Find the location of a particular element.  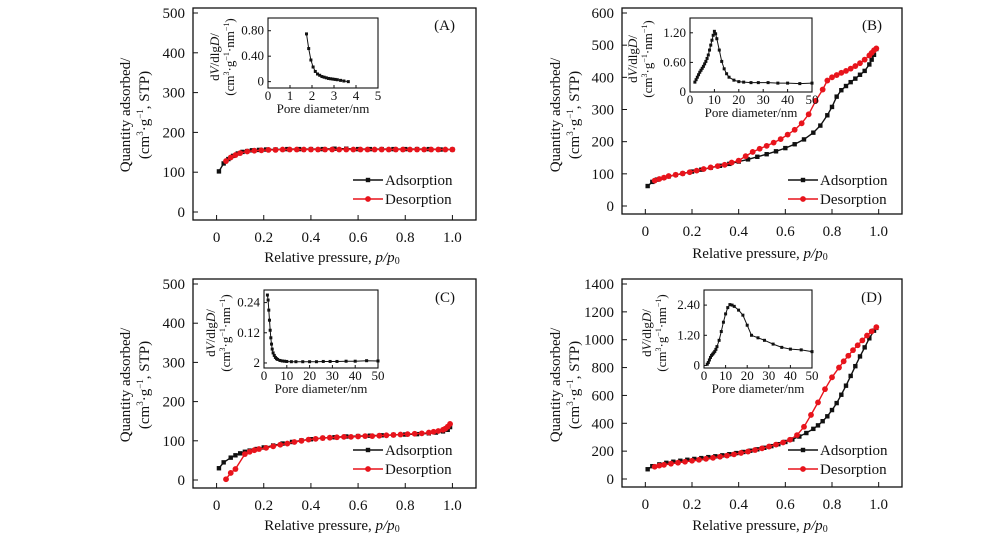

inset-y-tick-label: 0 is located at coordinates (683, 91).